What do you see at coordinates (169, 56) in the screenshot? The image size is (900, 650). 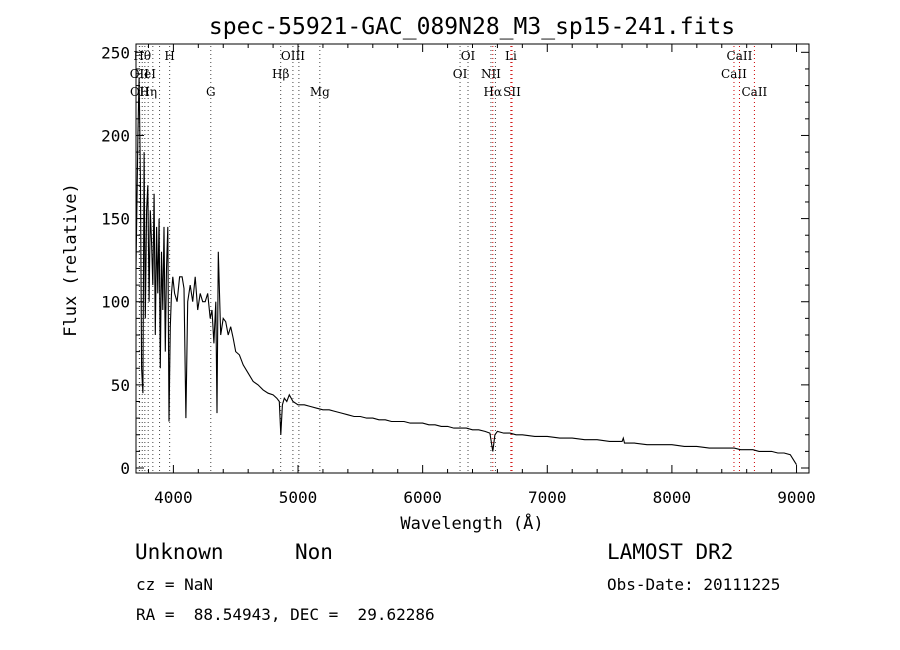 I see `marker-label-7: H` at bounding box center [169, 56].